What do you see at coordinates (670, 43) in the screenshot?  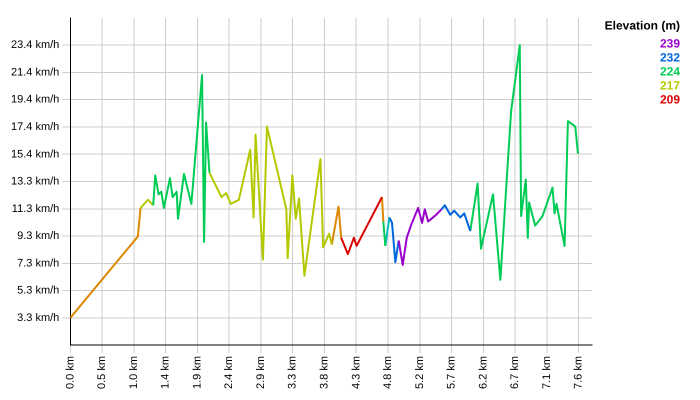 I see `text: 239` at bounding box center [670, 43].